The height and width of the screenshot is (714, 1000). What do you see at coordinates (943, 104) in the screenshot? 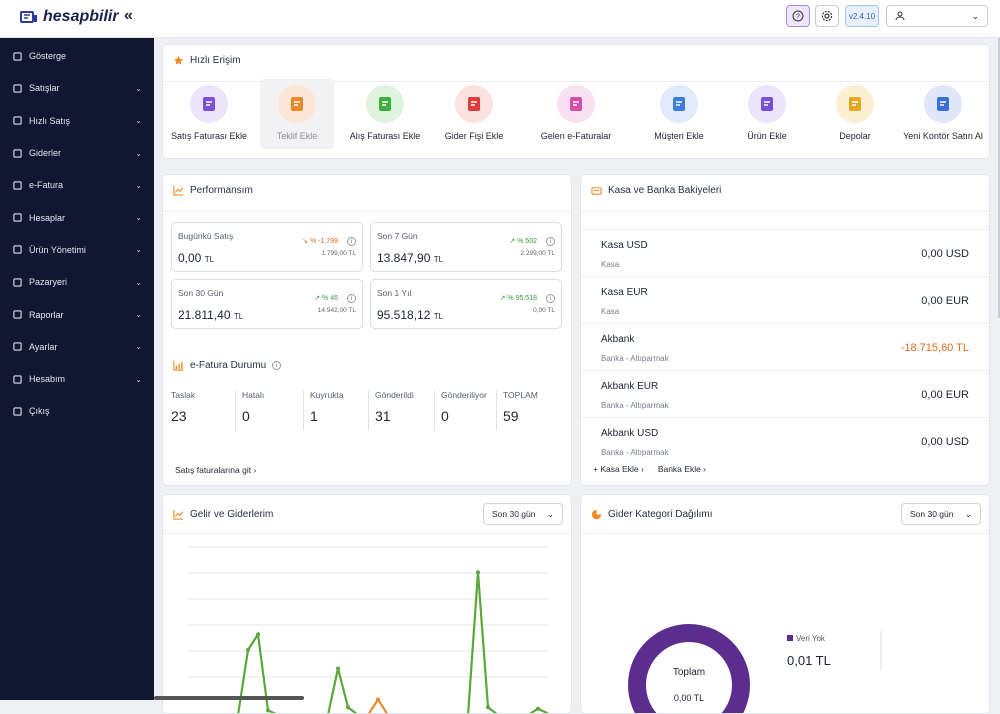
I see `cart-icon` at bounding box center [943, 104].